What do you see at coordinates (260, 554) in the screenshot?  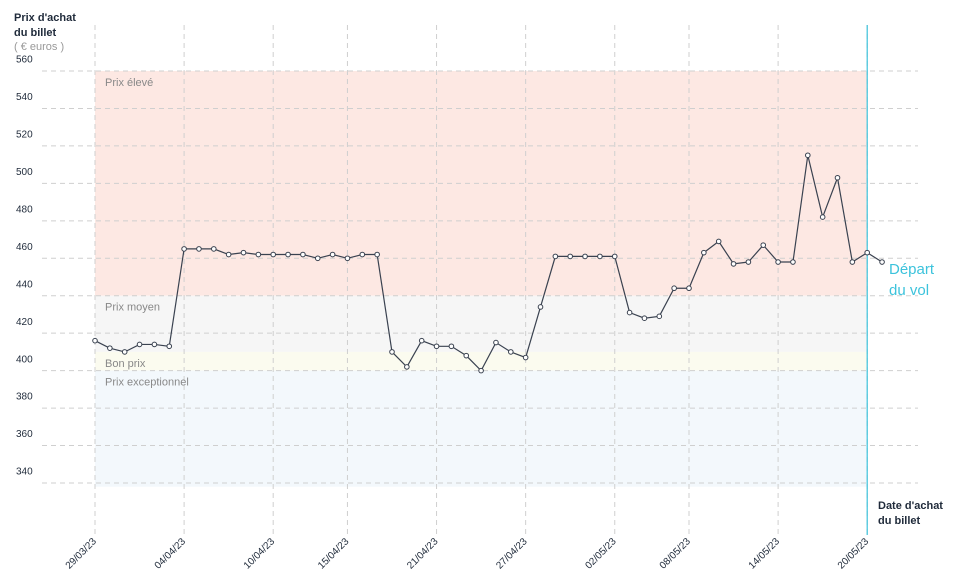 I see `x-tick-label: 10/04/23` at bounding box center [260, 554].